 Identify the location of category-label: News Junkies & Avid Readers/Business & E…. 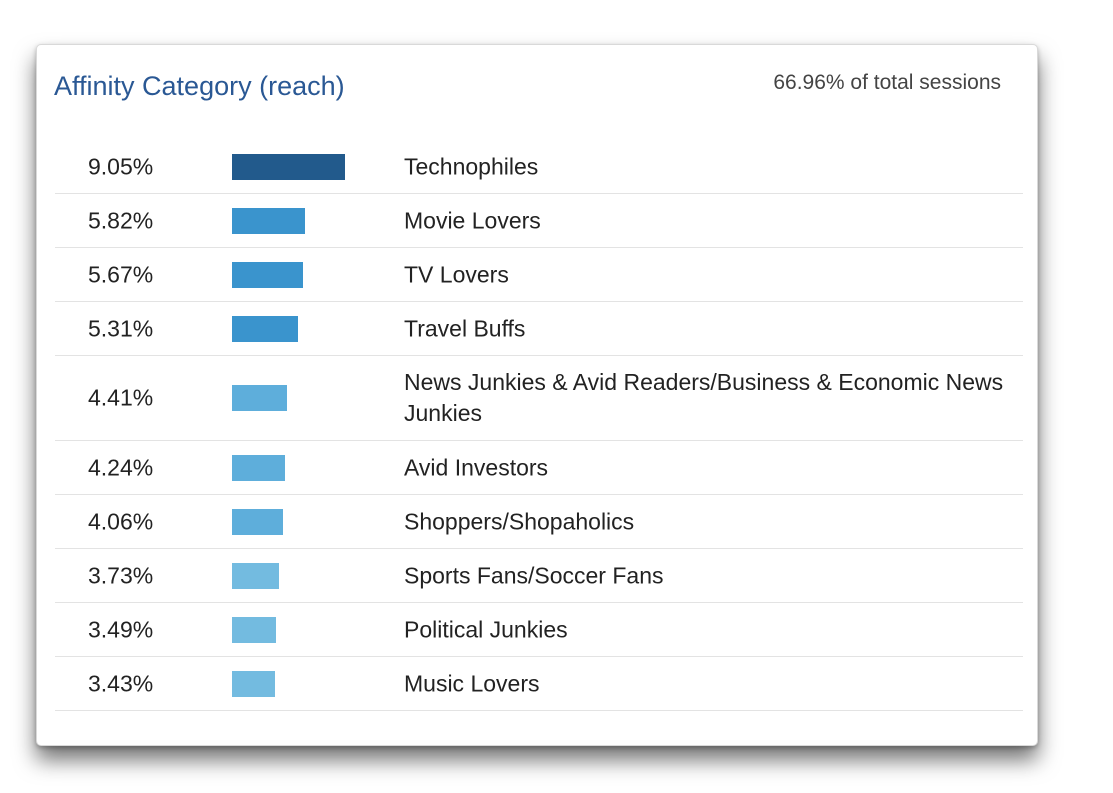
(704, 397).